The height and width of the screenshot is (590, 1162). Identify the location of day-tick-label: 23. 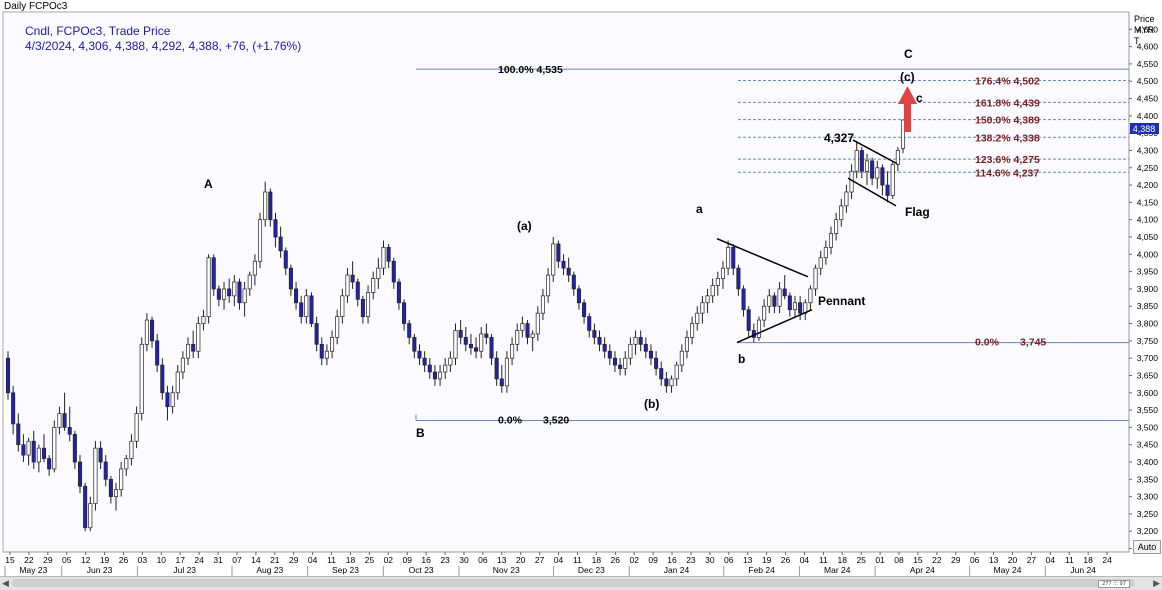
(445, 560).